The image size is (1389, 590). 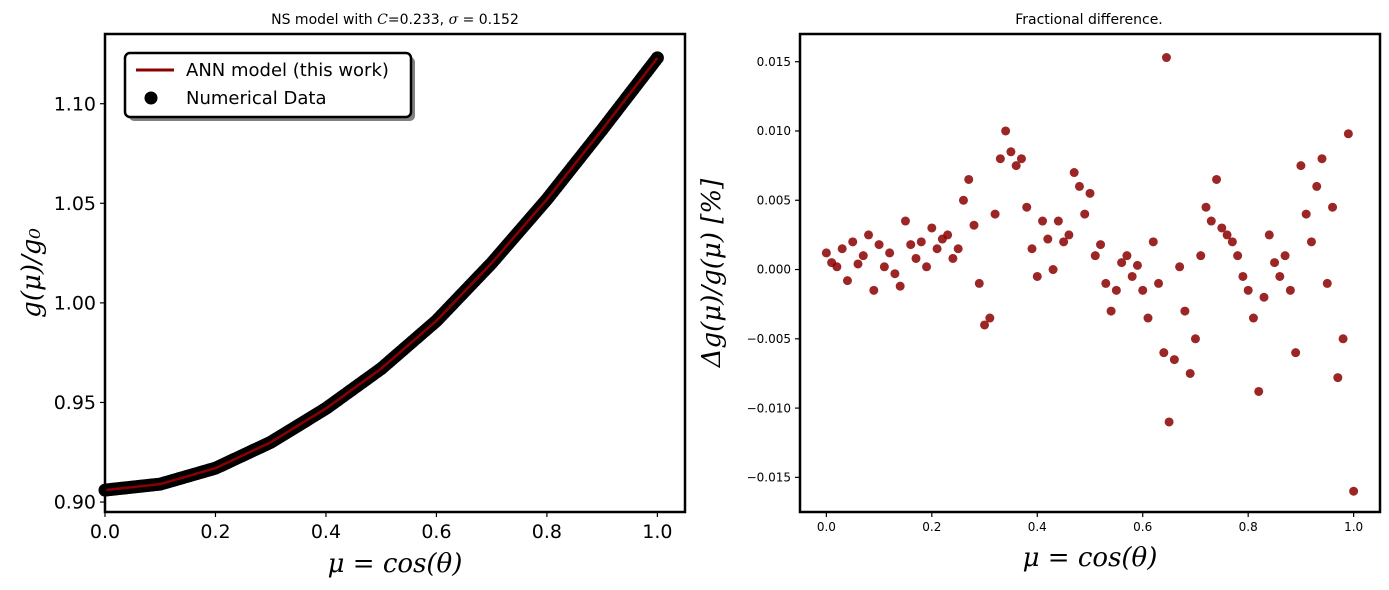 What do you see at coordinates (774, 62) in the screenshot?
I see `right-y-tick-label: 0.015` at bounding box center [774, 62].